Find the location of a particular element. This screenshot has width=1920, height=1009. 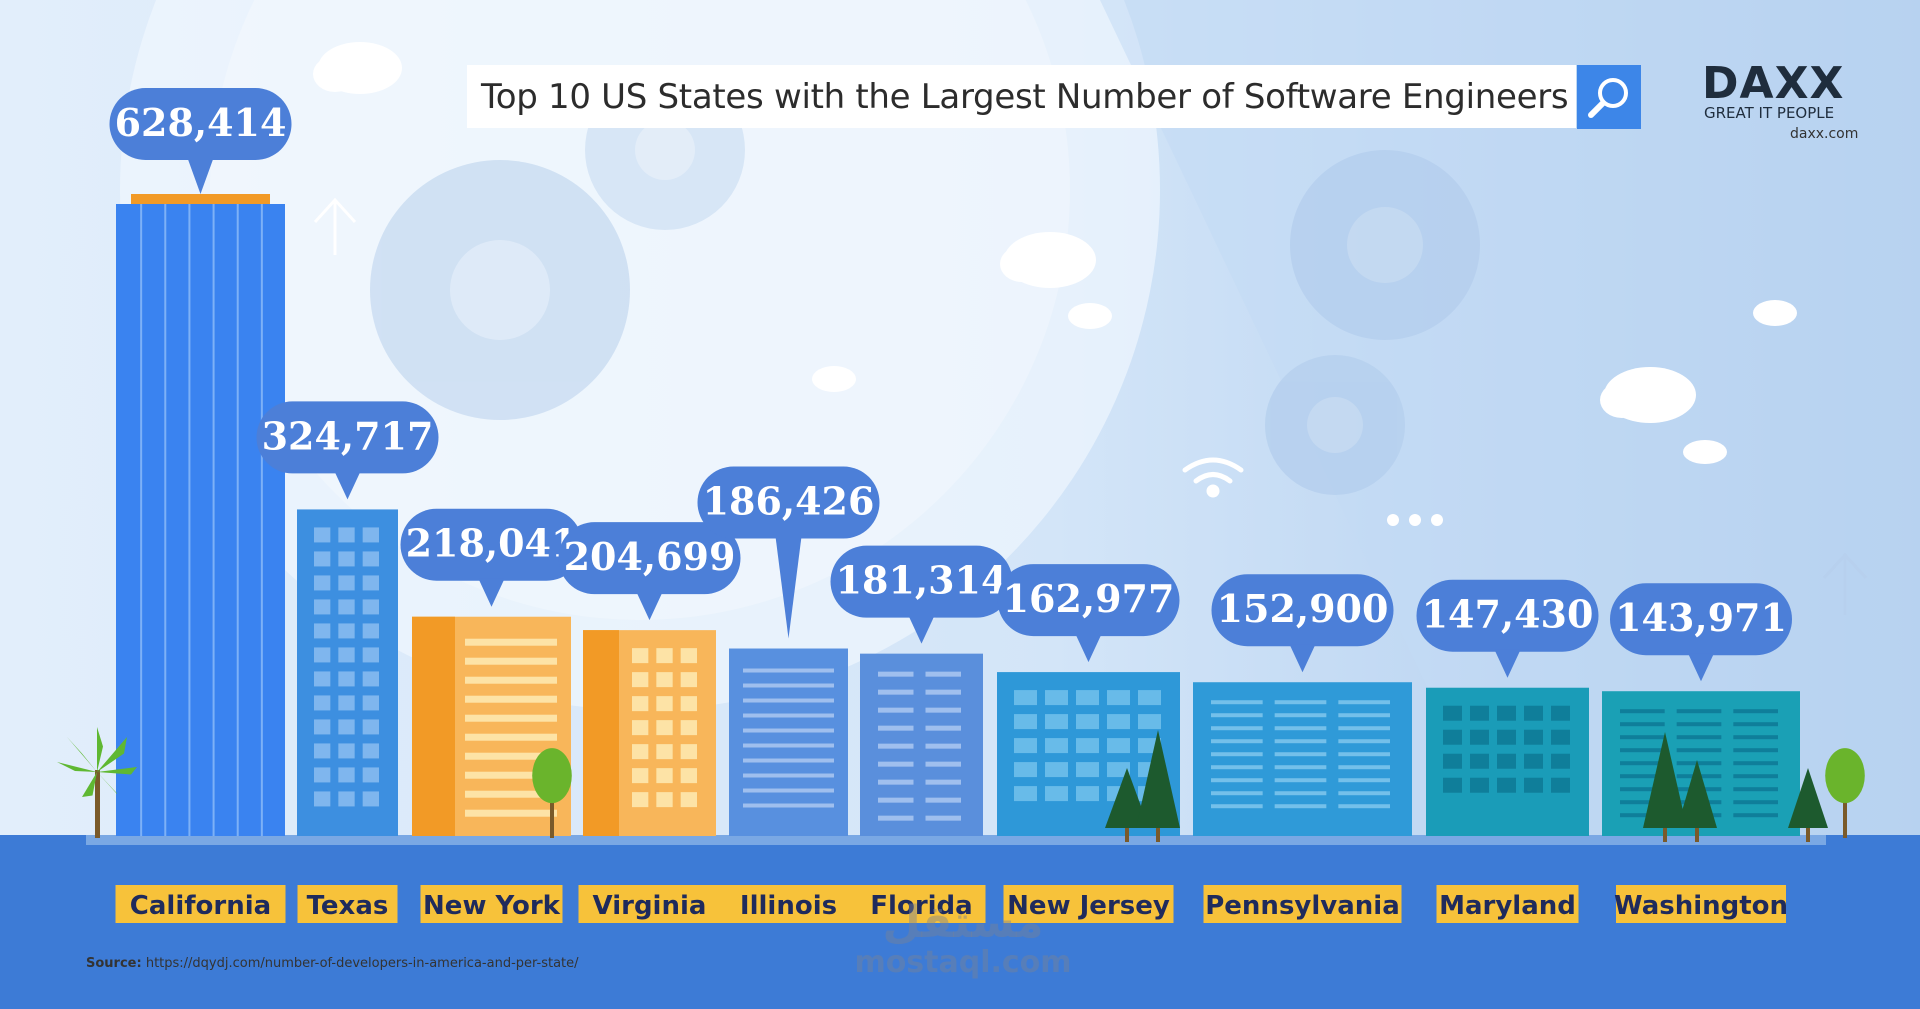

gear-icon is located at coordinates (500, 290).